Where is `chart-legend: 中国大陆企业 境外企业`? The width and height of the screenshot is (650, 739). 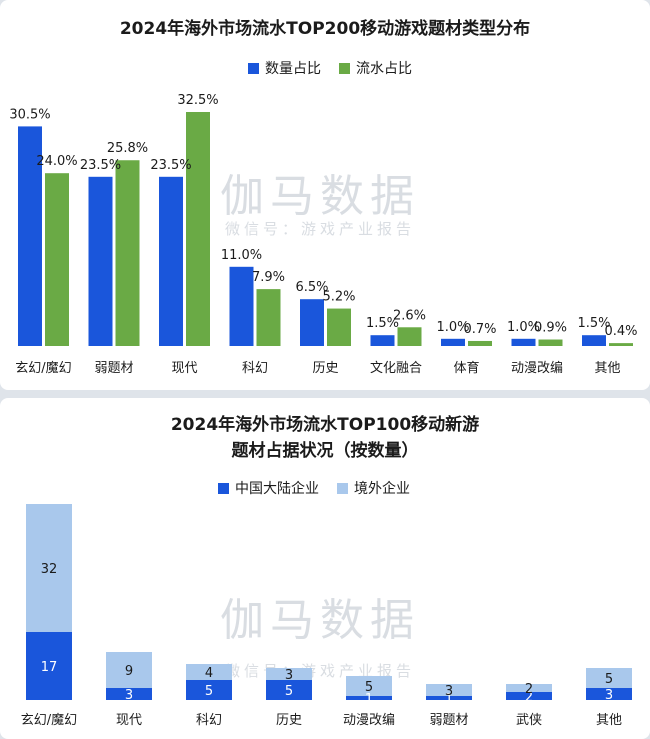 chart-legend: 中国大陆企业 境外企业 is located at coordinates (314, 488).